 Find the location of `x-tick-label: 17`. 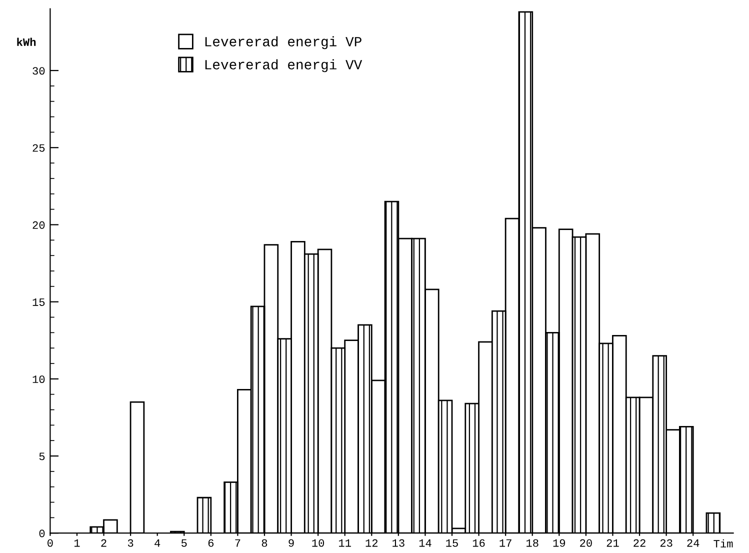

x-tick-label: 17 is located at coordinates (506, 543).